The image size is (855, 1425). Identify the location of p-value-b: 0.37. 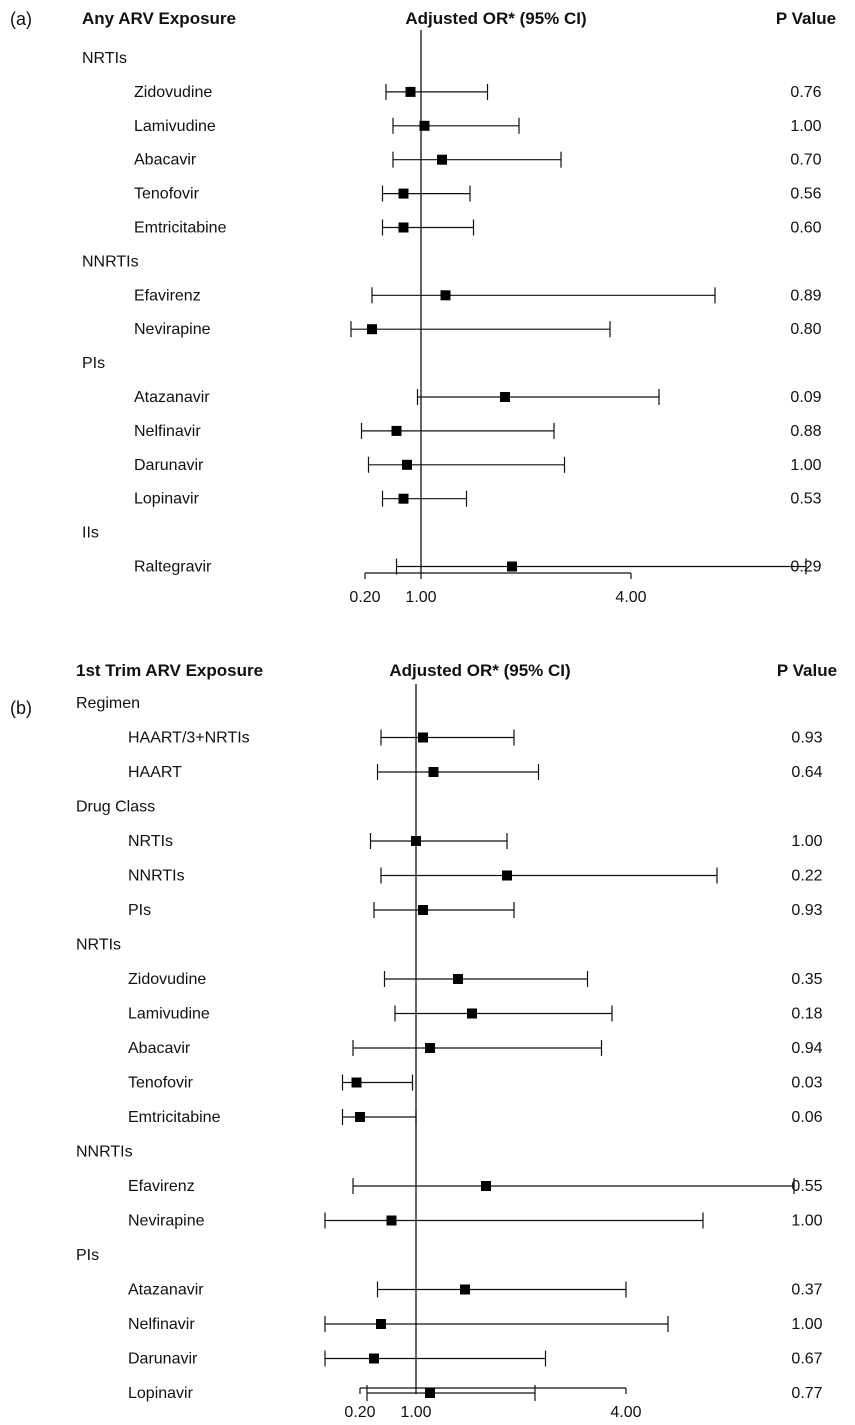
(806, 1290).